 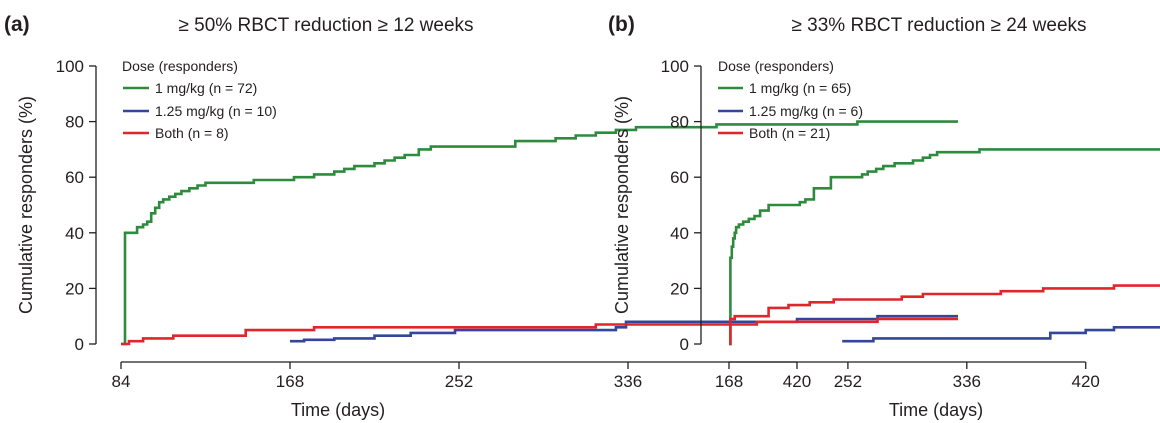 I want to click on panel-a-y-tick-label: 100, so click(x=70, y=66).